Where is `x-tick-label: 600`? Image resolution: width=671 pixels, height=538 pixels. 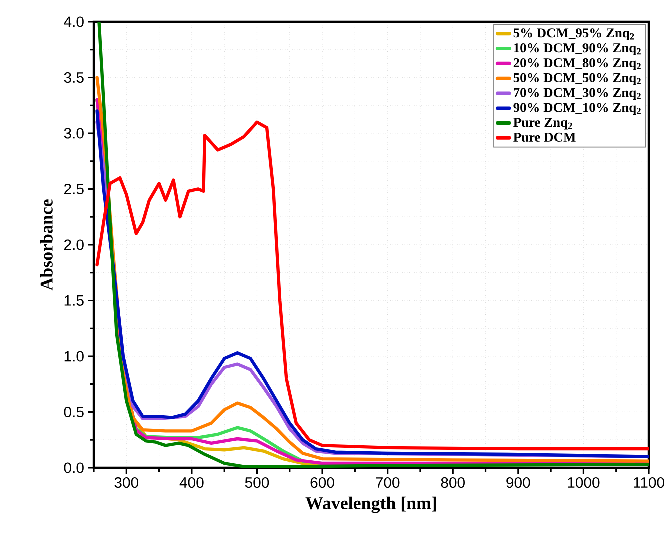
x-tick-label: 600 is located at coordinates (322, 482).